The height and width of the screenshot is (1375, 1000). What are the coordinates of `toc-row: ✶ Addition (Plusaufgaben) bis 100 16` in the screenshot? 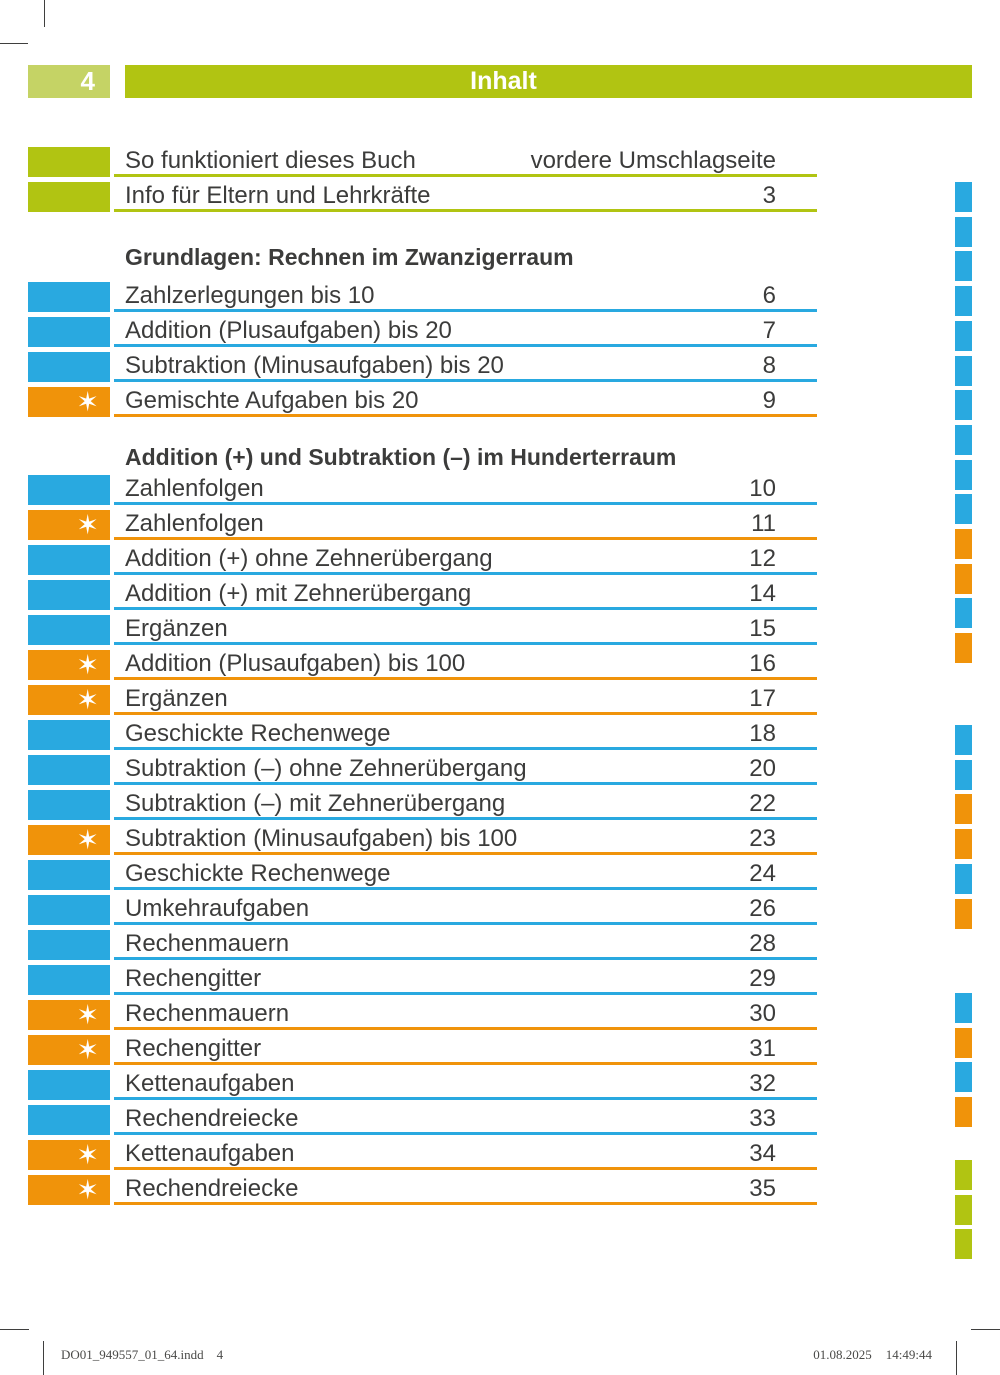 It's located at (422, 667).